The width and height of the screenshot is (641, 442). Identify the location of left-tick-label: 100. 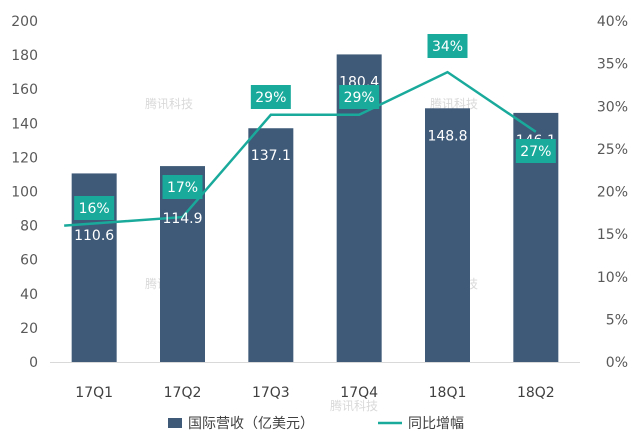
(24, 193).